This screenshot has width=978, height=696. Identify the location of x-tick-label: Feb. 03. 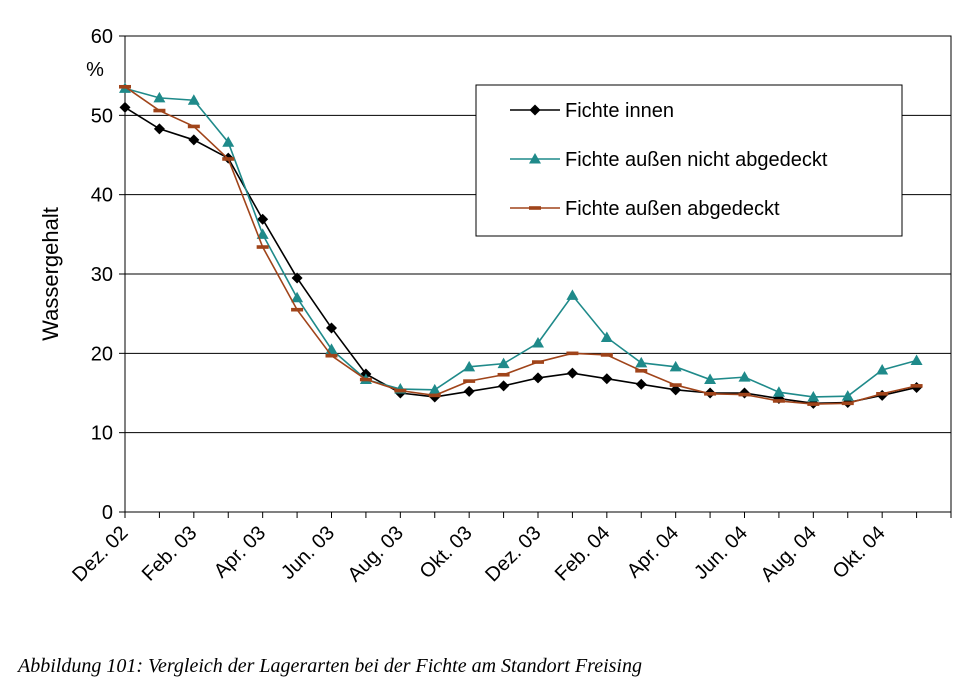
(170, 554).